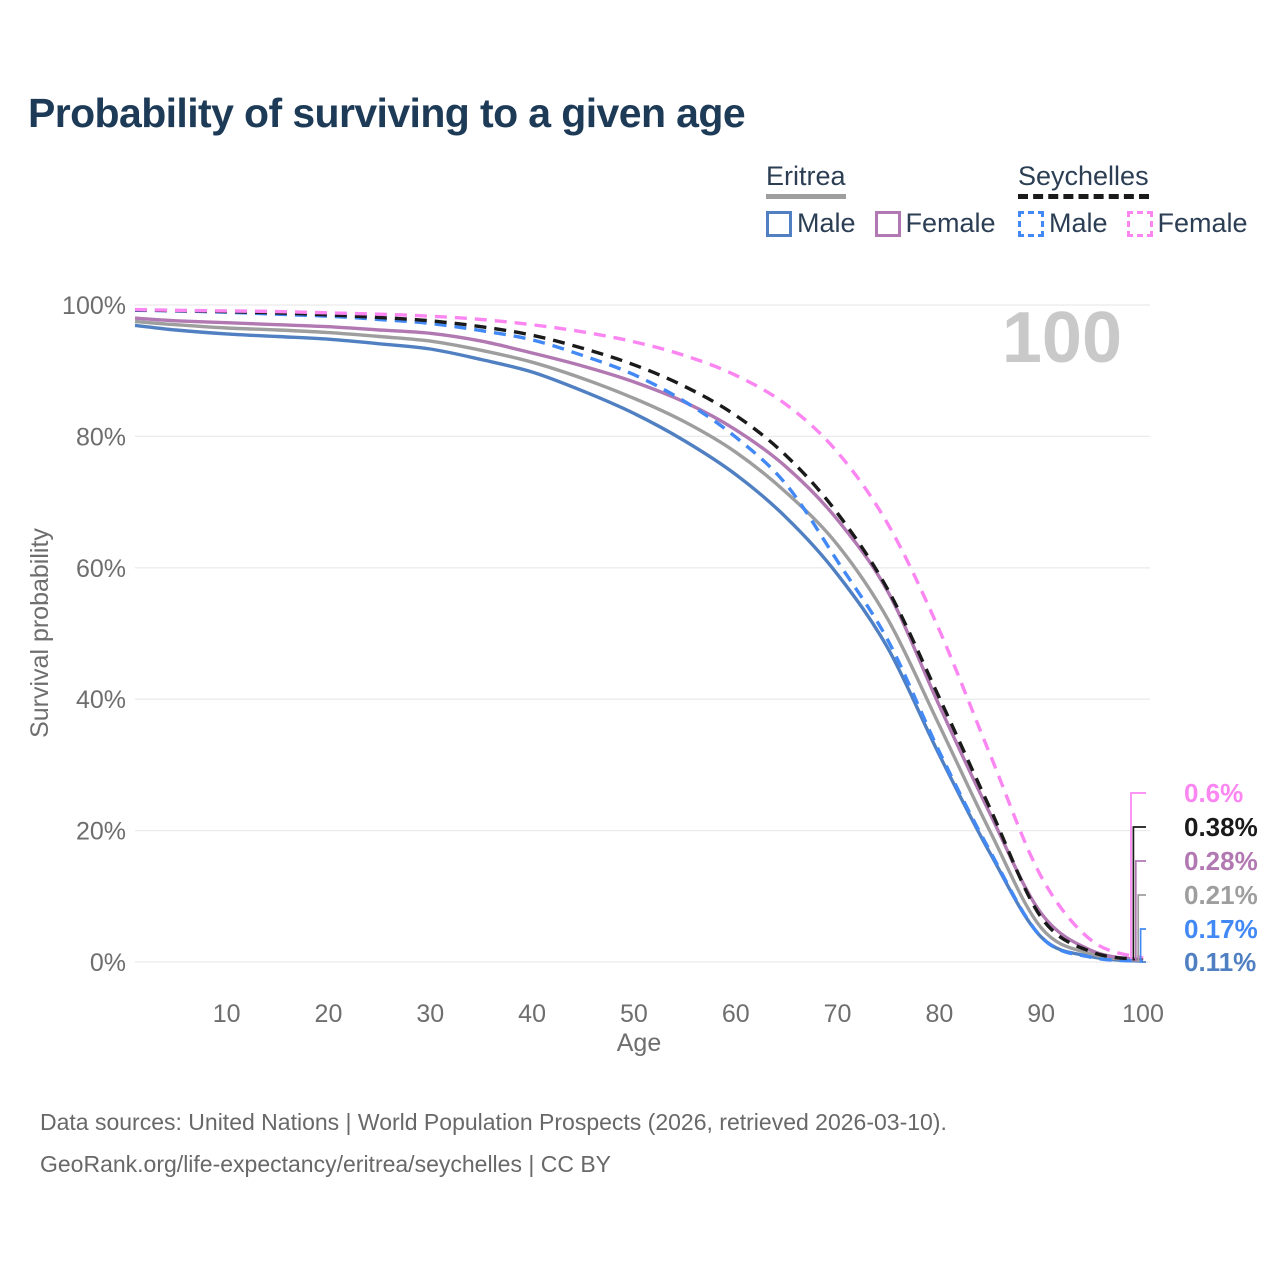 Image resolution: width=1280 pixels, height=1280 pixels. I want to click on age-watermark: 100, so click(1062, 338).